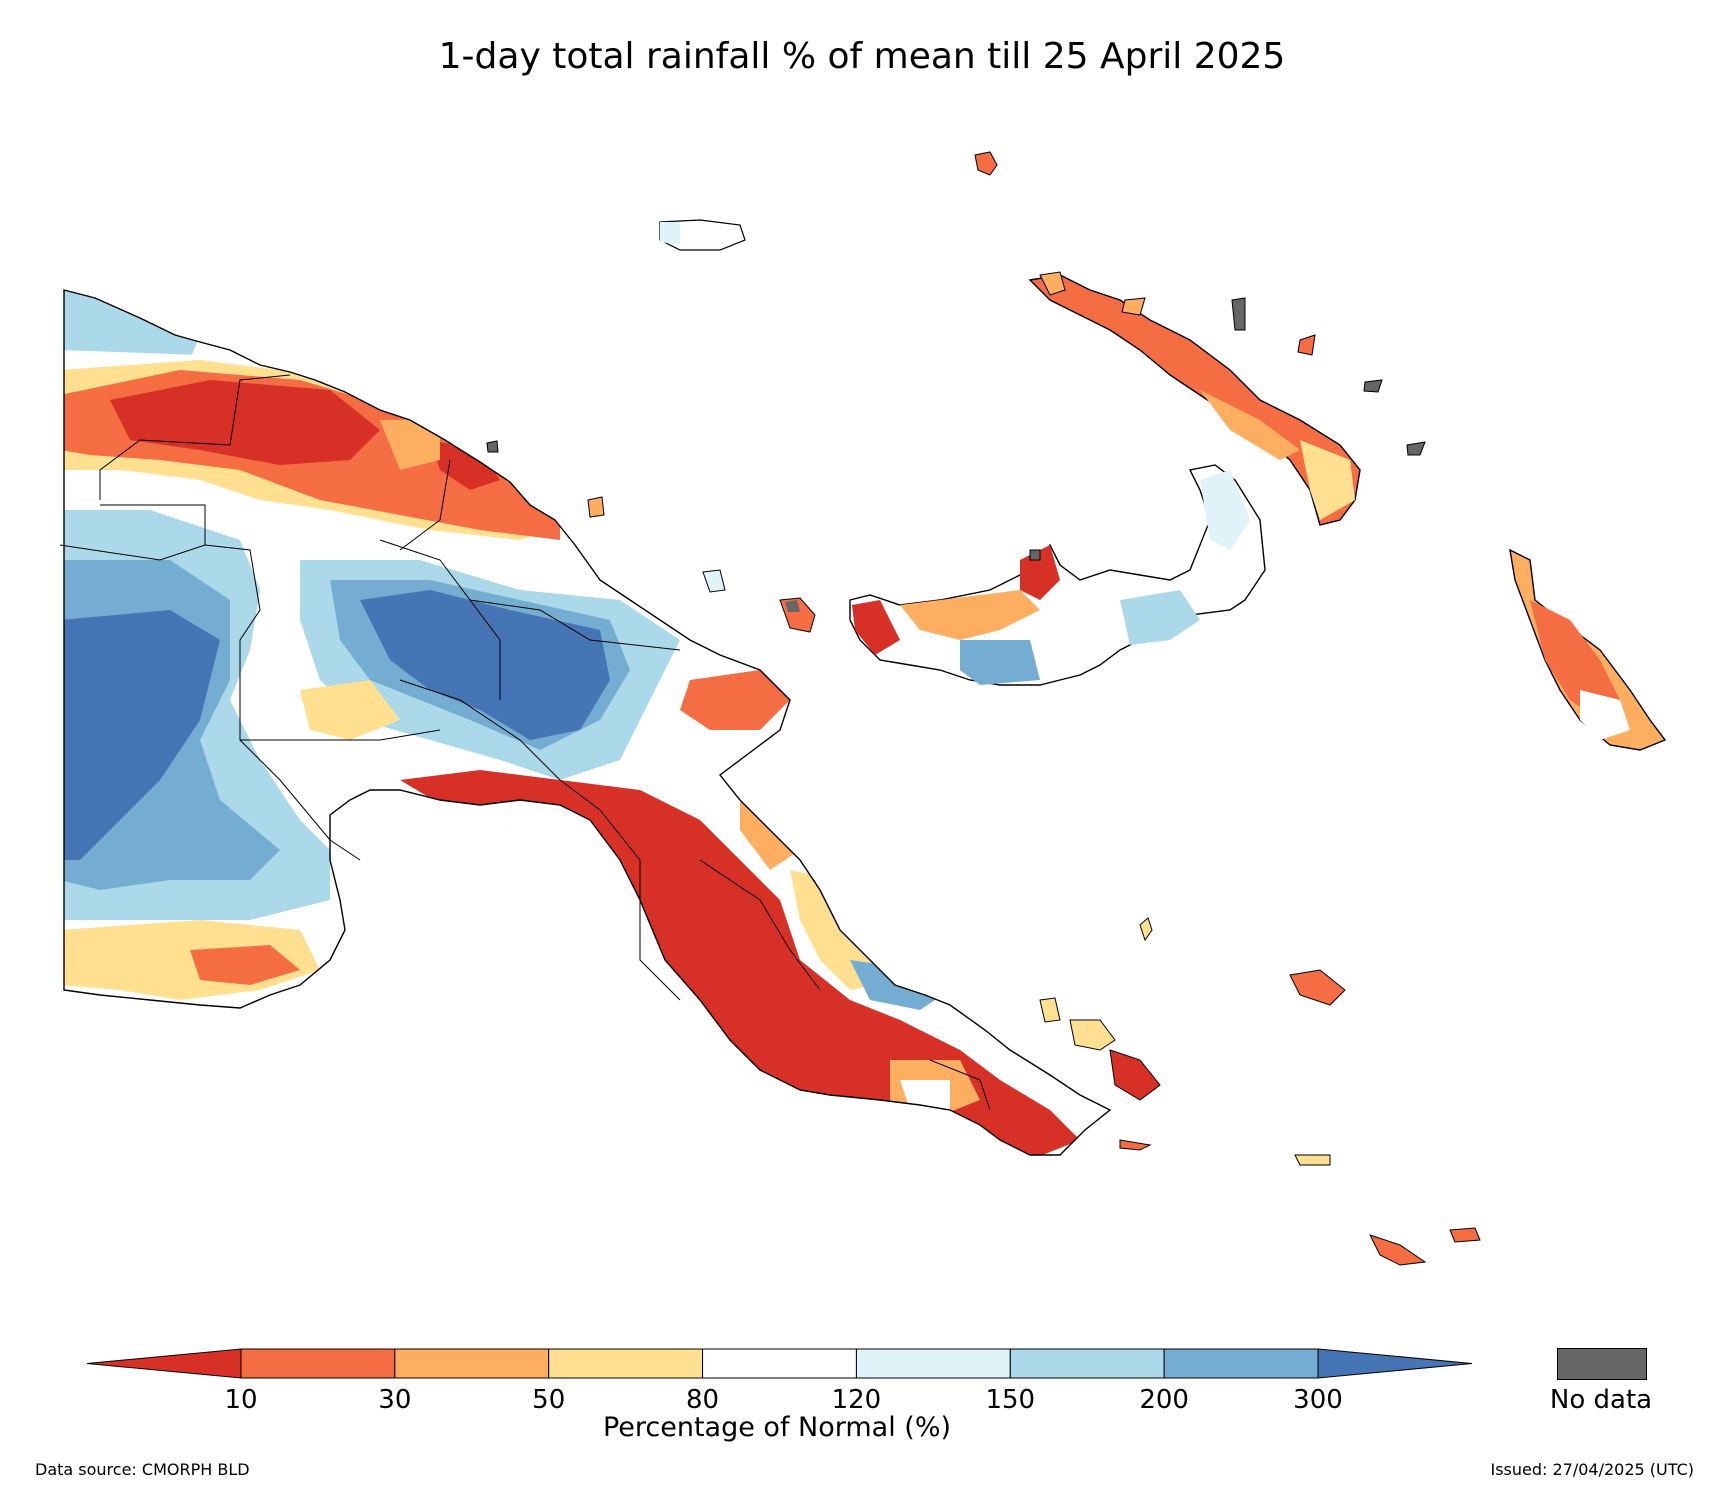 This screenshot has width=1724, height=1494. What do you see at coordinates (1164, 1400) in the screenshot?
I see `colorbar-tick-label: 200` at bounding box center [1164, 1400].